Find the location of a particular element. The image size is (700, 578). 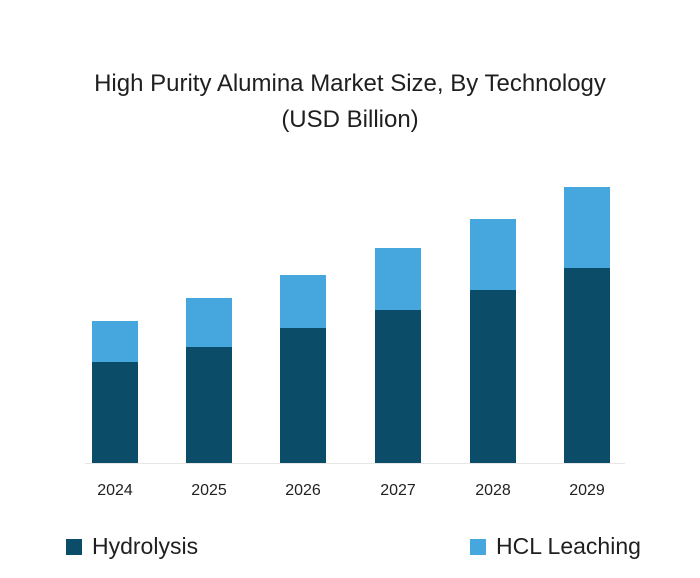

bar-2024 is located at coordinates (115, 392).